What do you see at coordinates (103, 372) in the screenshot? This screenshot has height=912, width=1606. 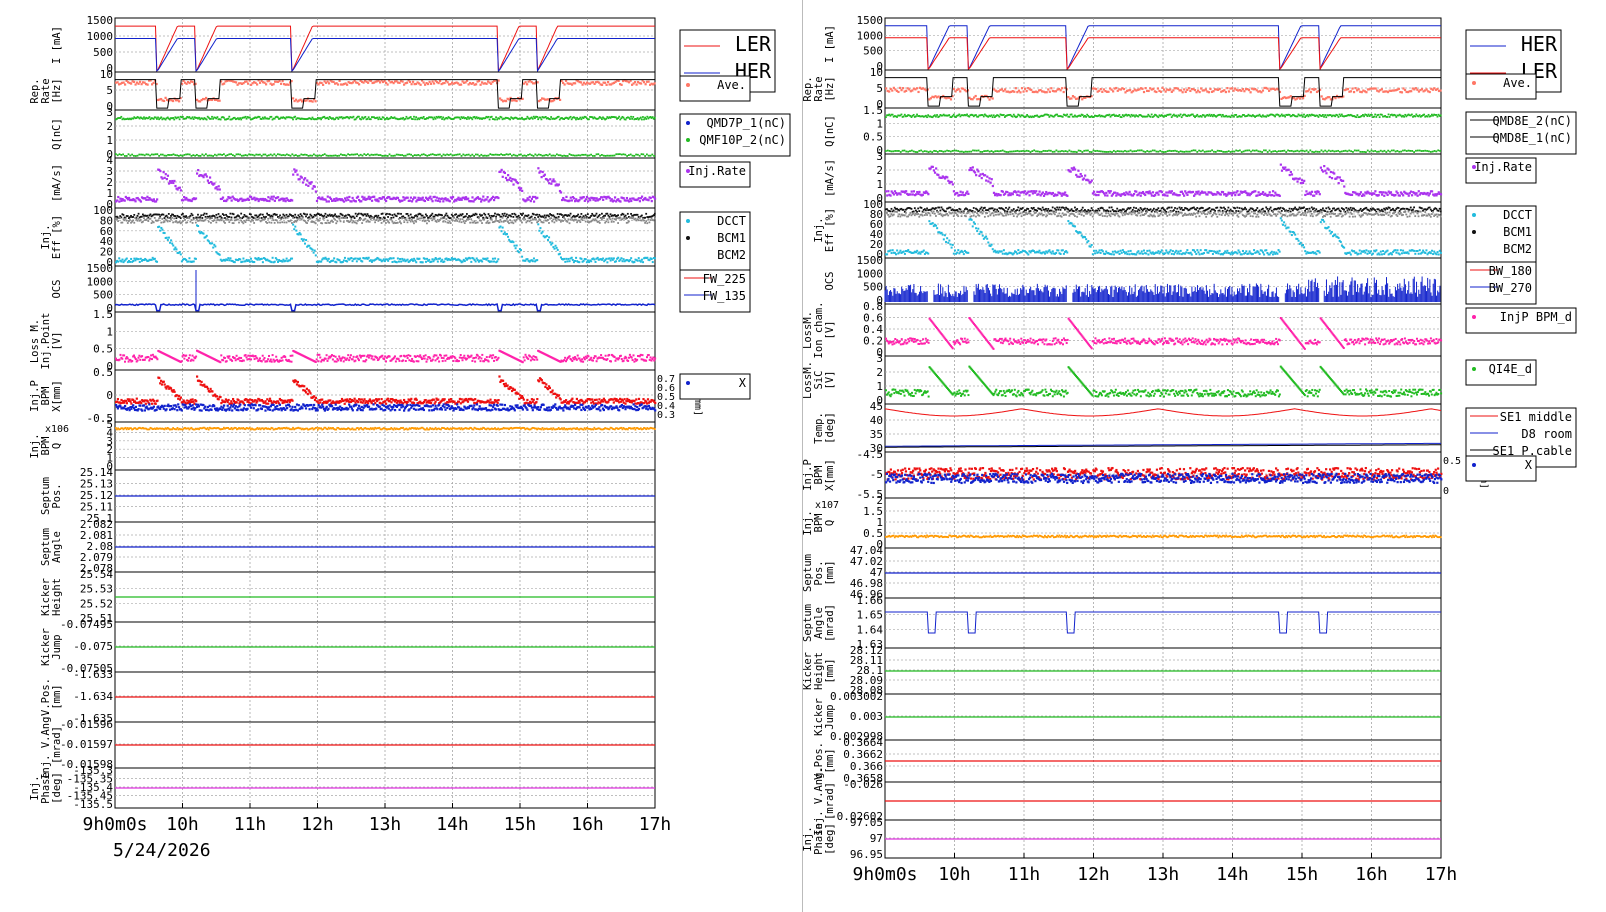 I see `left-ytick: 0.5` at bounding box center [103, 372].